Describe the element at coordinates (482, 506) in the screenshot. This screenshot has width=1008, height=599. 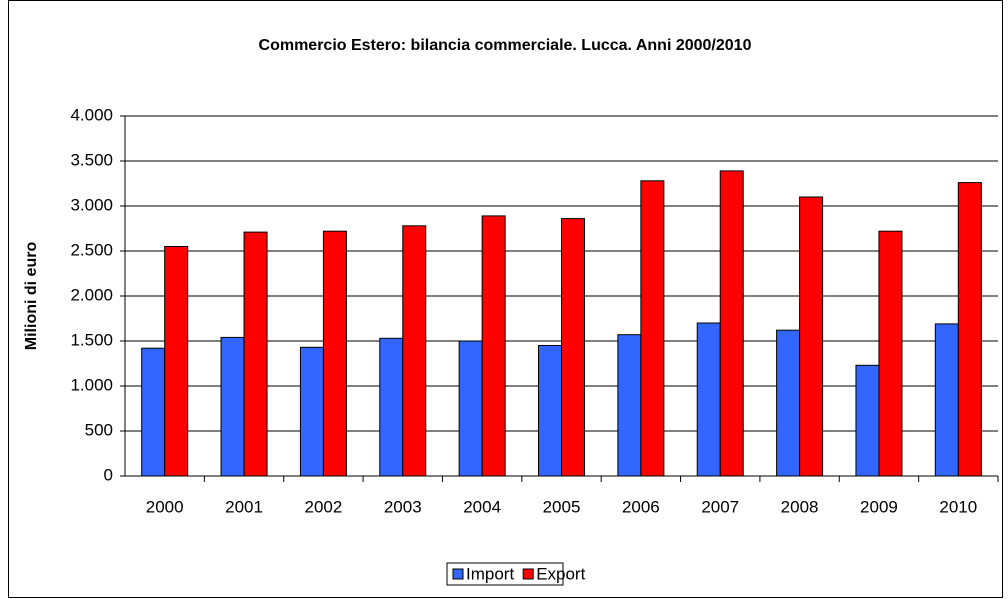
I see `x-tick-label: 2004` at that location.